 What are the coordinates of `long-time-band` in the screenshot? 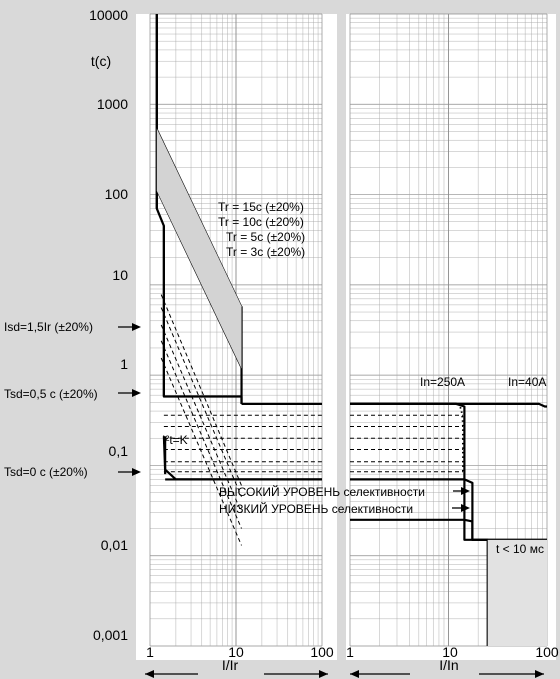 It's located at (199, 248).